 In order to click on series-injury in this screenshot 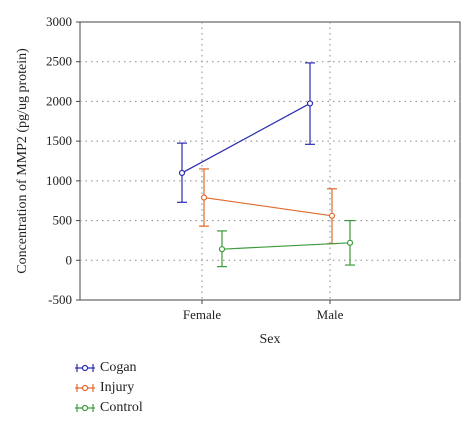, I will do `click(268, 206)`.